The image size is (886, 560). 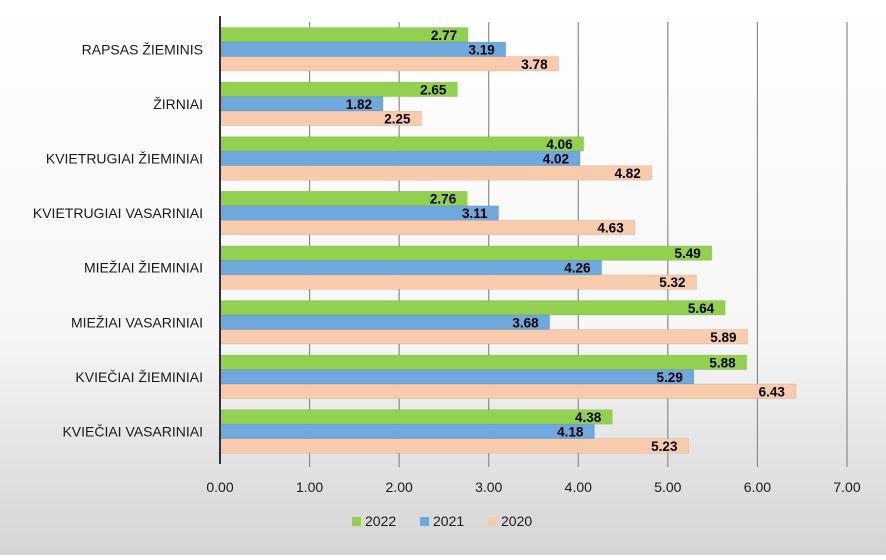 I want to click on legend: 2022 2021 2020, so click(x=442, y=521).